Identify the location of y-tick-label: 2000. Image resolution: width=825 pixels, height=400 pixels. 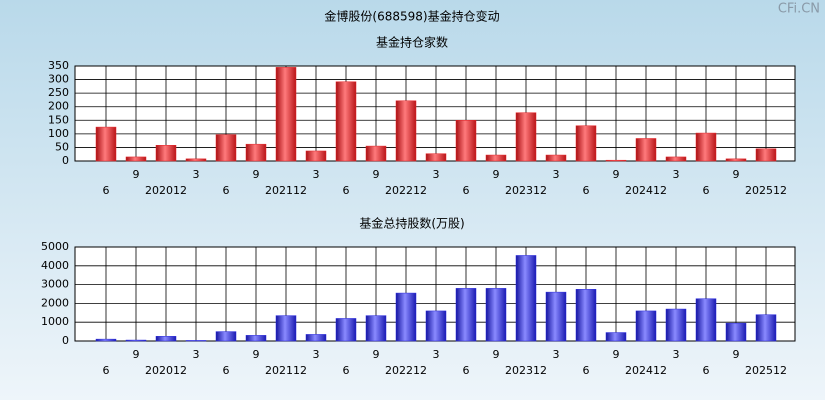
(55, 302).